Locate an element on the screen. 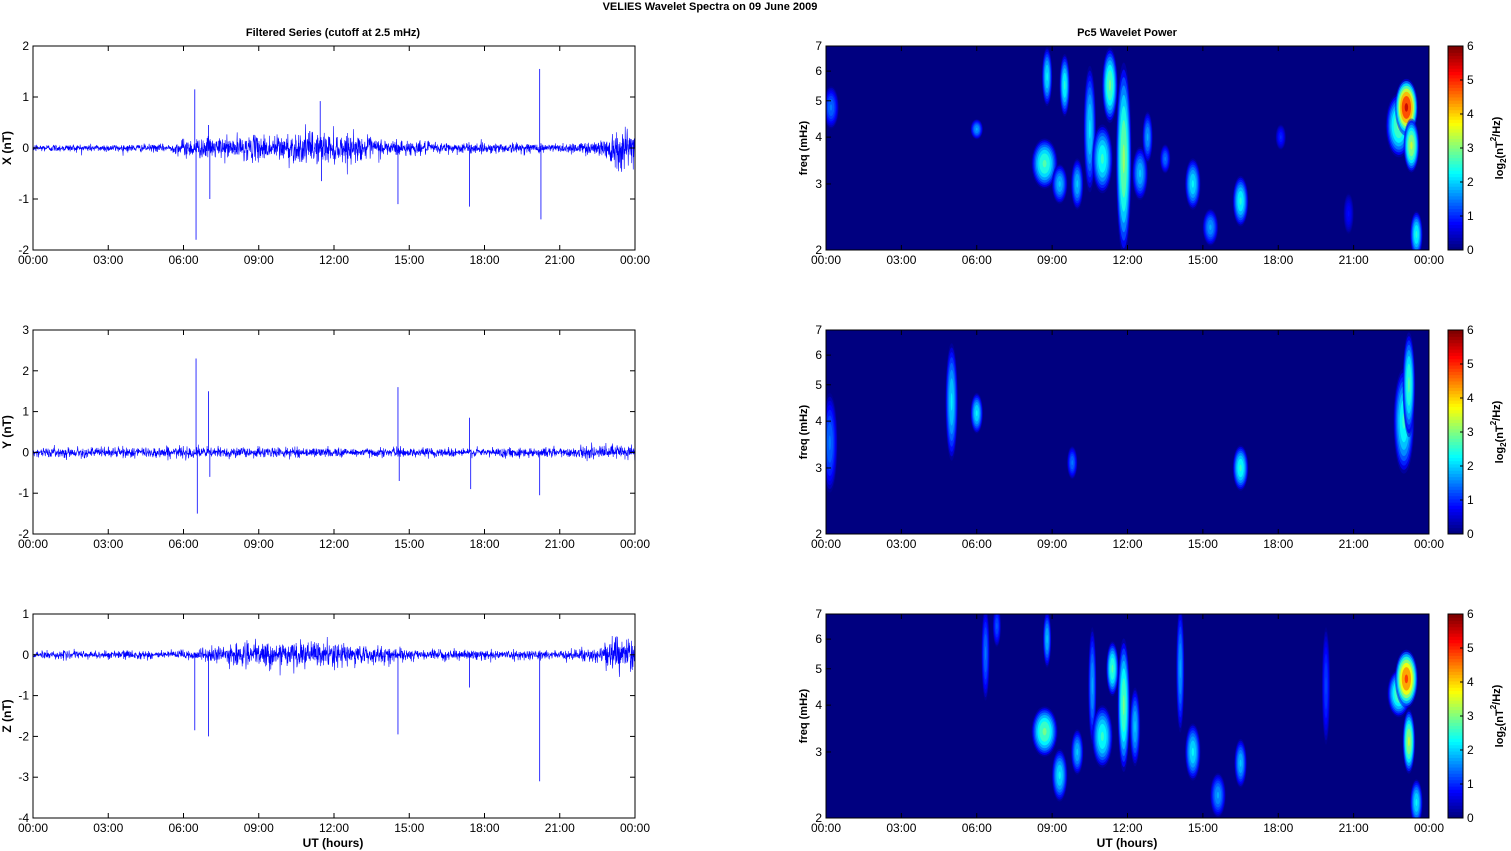 The image size is (1511, 851). y-tick-label: 2 is located at coordinates (25, 371).